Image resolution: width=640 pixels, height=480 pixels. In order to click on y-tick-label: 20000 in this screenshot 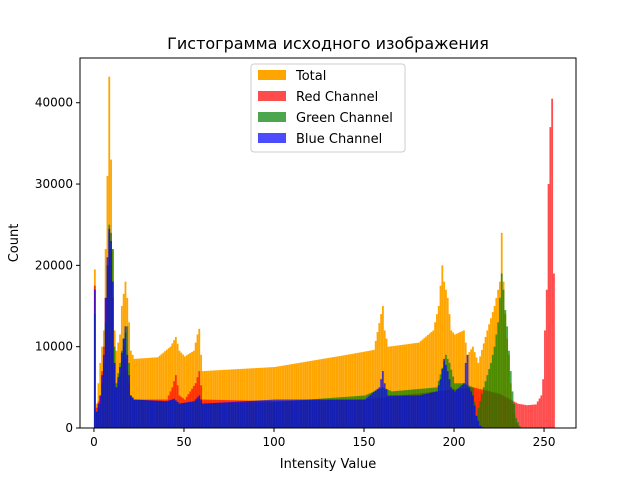, I will do `click(54, 265)`.